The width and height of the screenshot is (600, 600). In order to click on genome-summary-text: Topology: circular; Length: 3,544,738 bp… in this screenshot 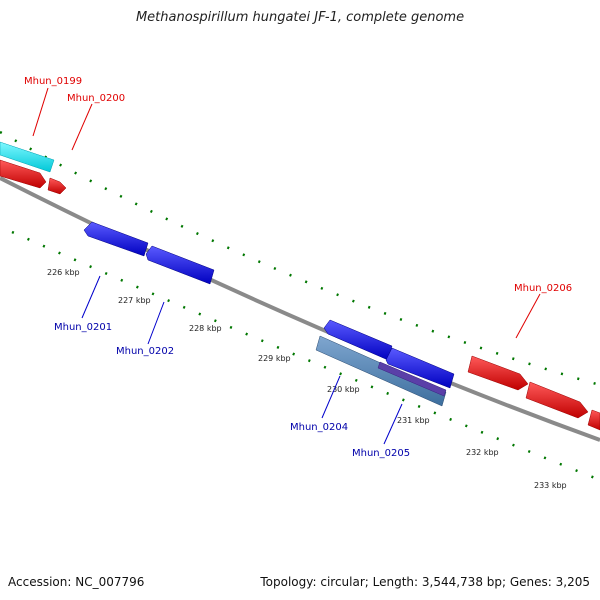, I will do `click(425, 582)`.